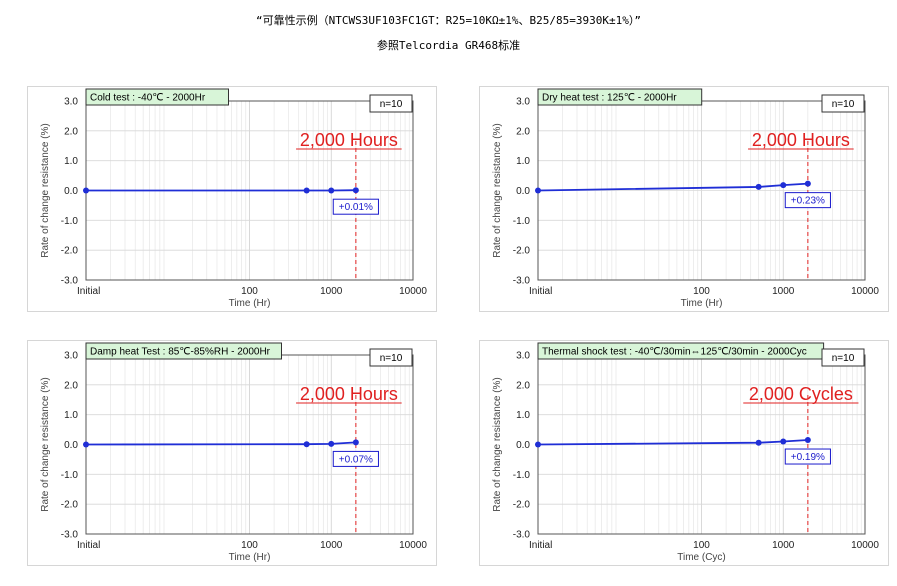 The height and width of the screenshot is (586, 897). What do you see at coordinates (808, 201) in the screenshot?
I see `annotation-value: +0.23%` at bounding box center [808, 201].